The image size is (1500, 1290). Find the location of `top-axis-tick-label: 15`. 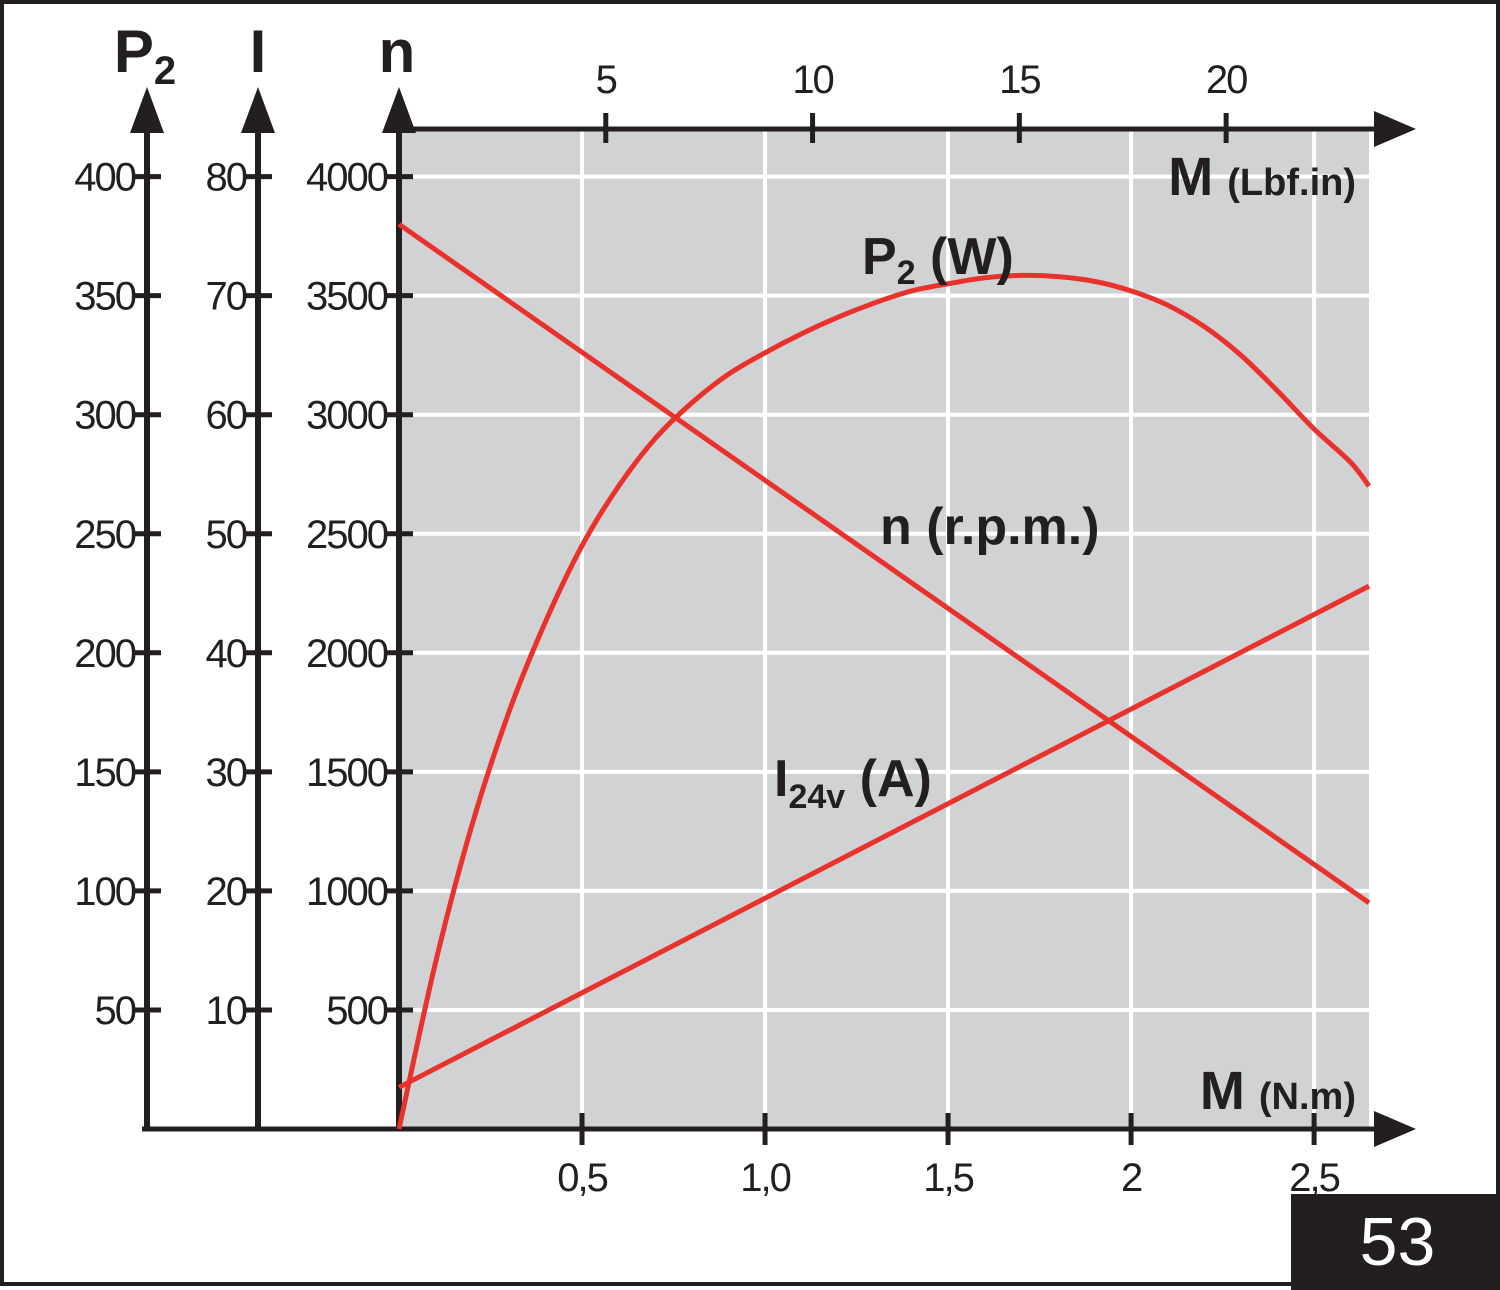

top-axis-tick-label: 15 is located at coordinates (1019, 80).